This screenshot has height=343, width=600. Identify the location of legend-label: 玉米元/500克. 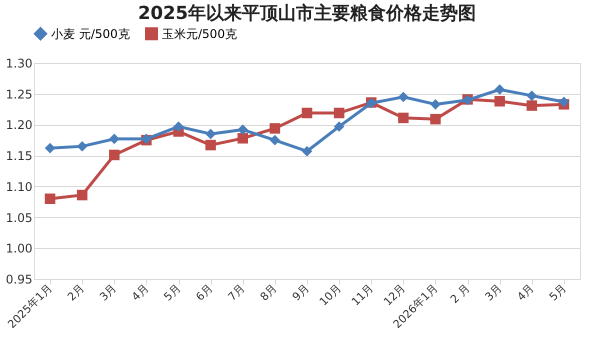
(199, 33).